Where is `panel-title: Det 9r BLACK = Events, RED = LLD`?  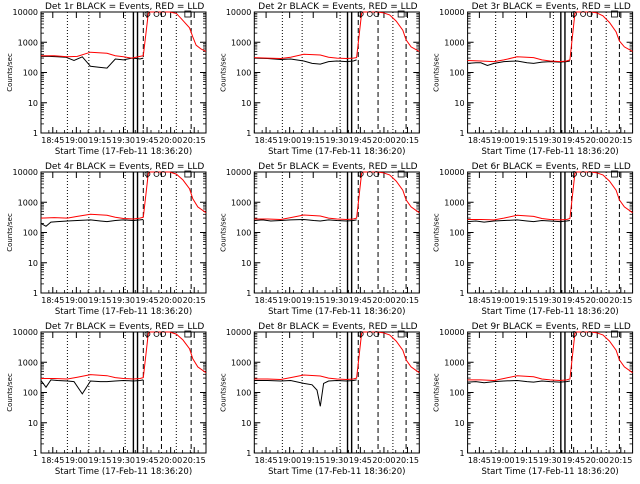
panel-title: Det 9r BLACK = Events, RED = LLD is located at coordinates (551, 327).